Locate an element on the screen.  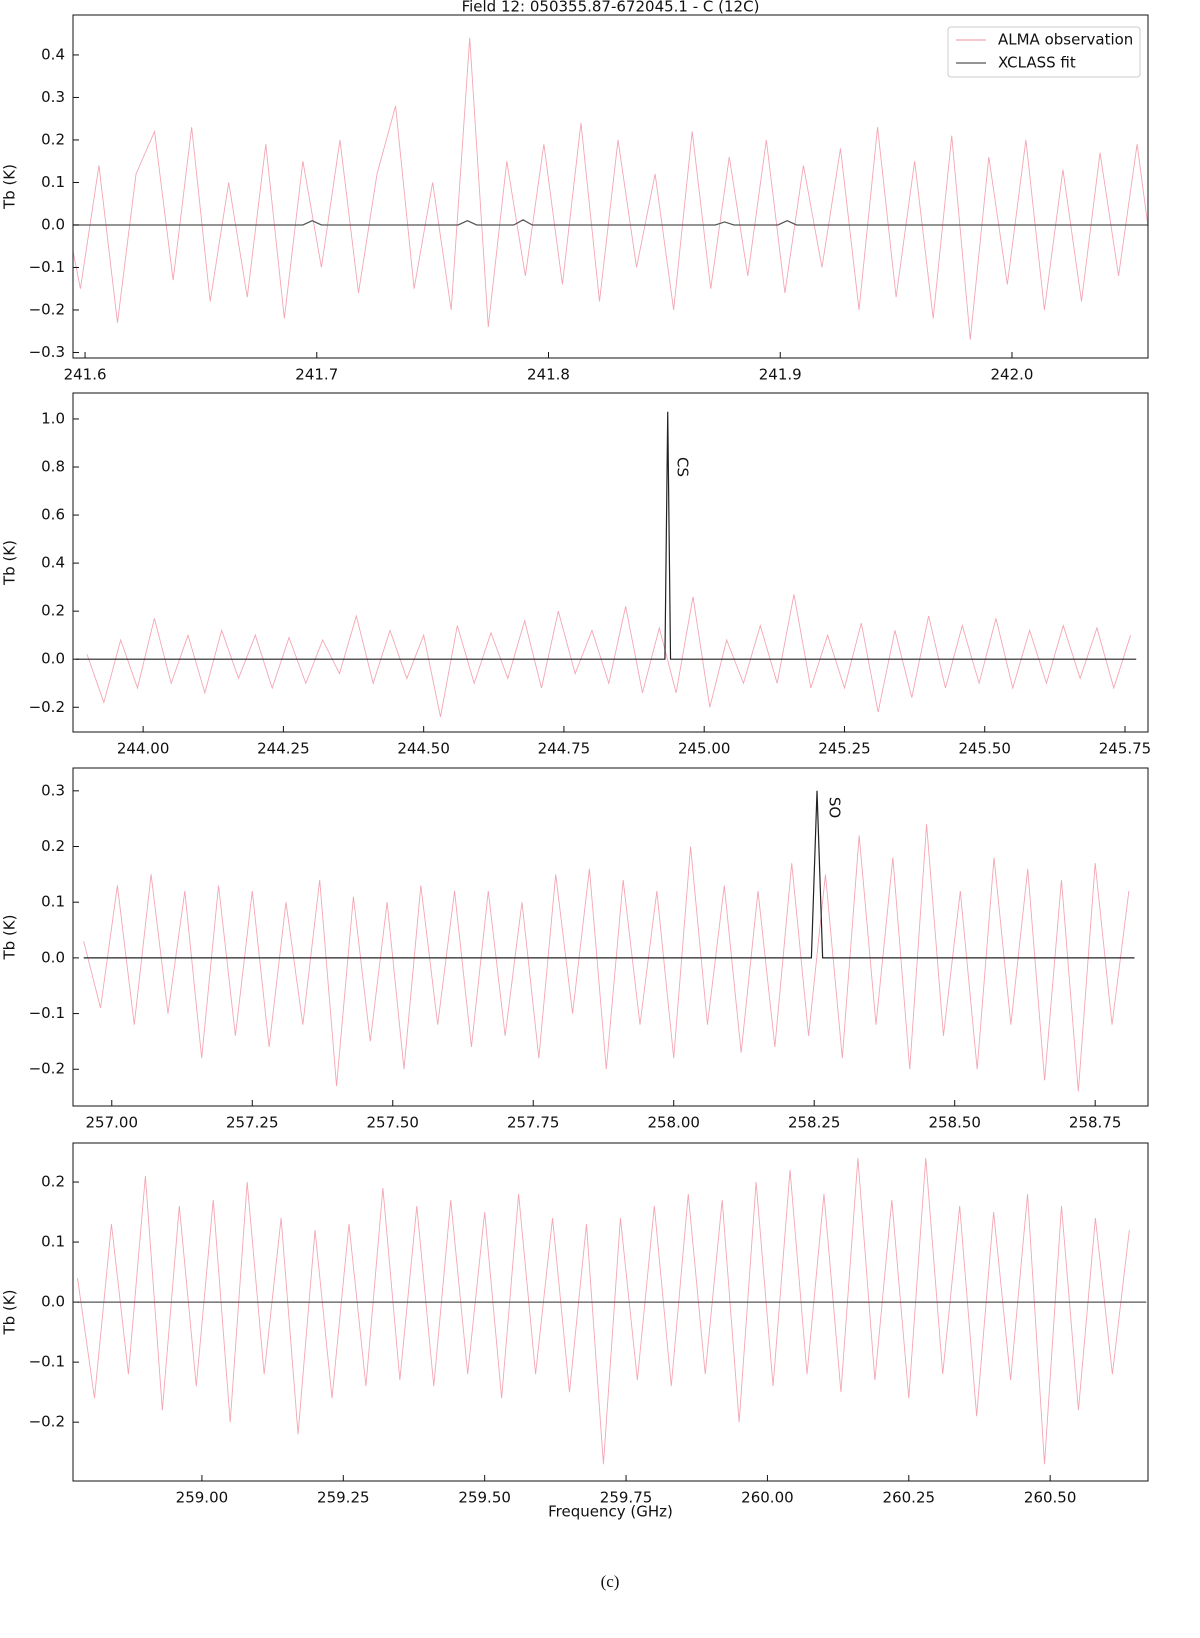
chart-title: Field 12: 050355.87-672045.1 - C (12C) is located at coordinates (611, 8).